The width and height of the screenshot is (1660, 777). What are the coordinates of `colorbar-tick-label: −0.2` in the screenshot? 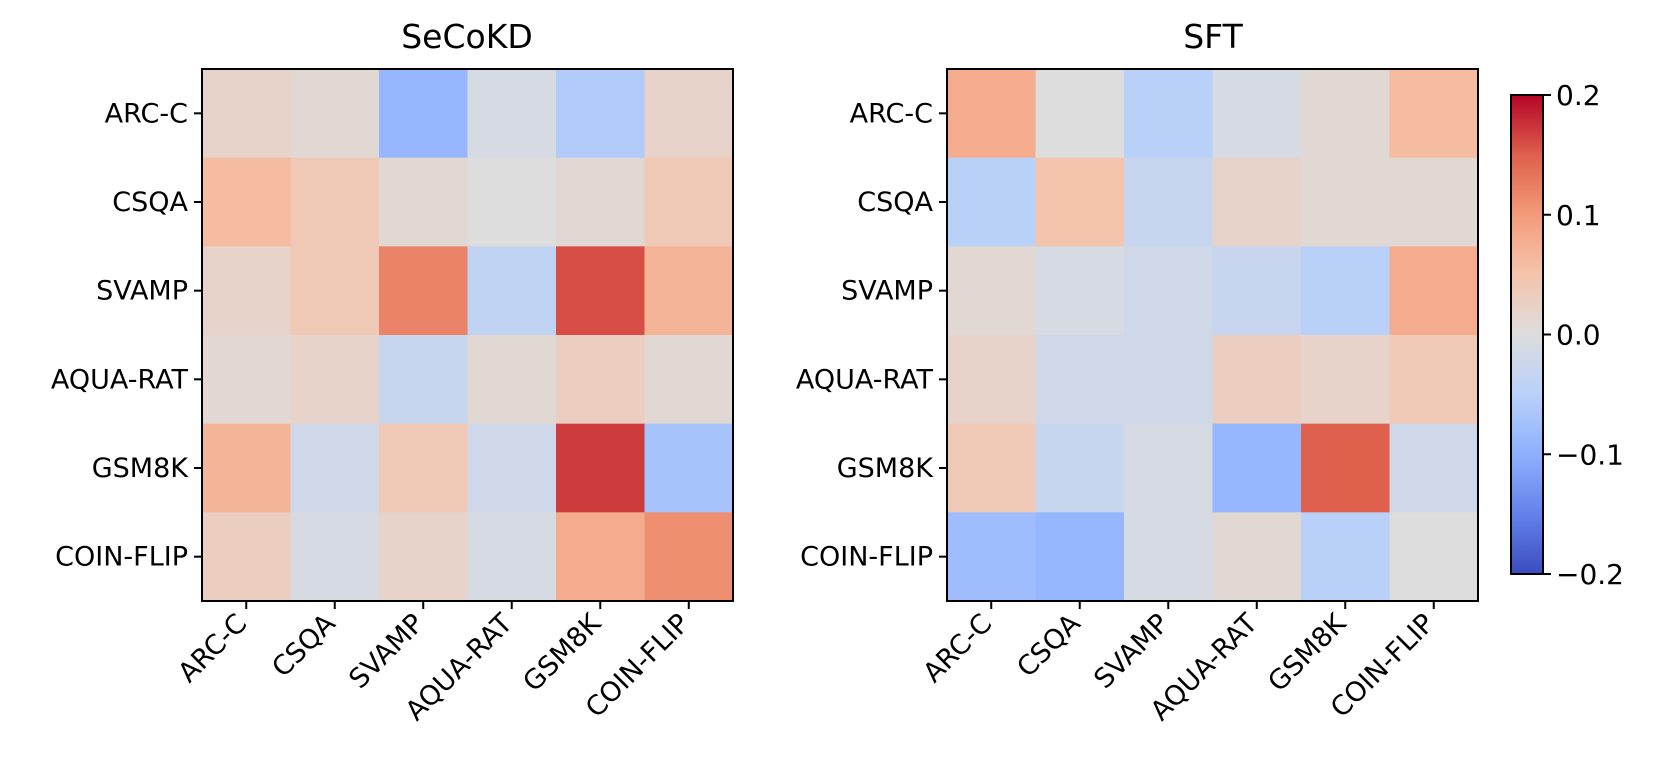 It's located at (1590, 574).